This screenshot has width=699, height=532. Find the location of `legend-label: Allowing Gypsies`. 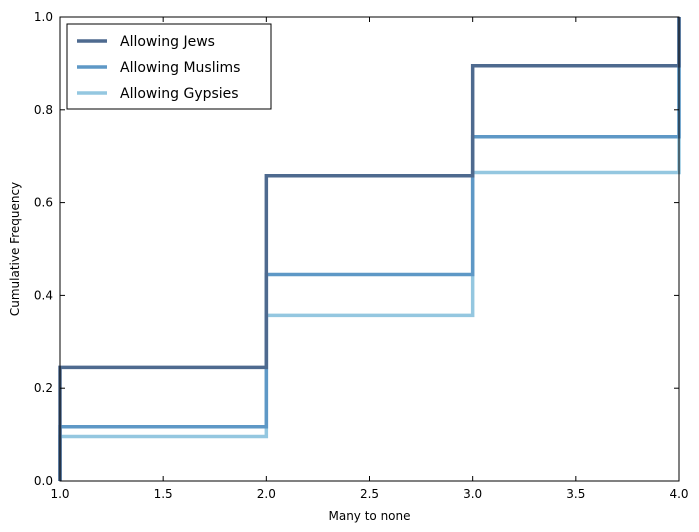

legend-label: Allowing Gypsies is located at coordinates (179, 94).